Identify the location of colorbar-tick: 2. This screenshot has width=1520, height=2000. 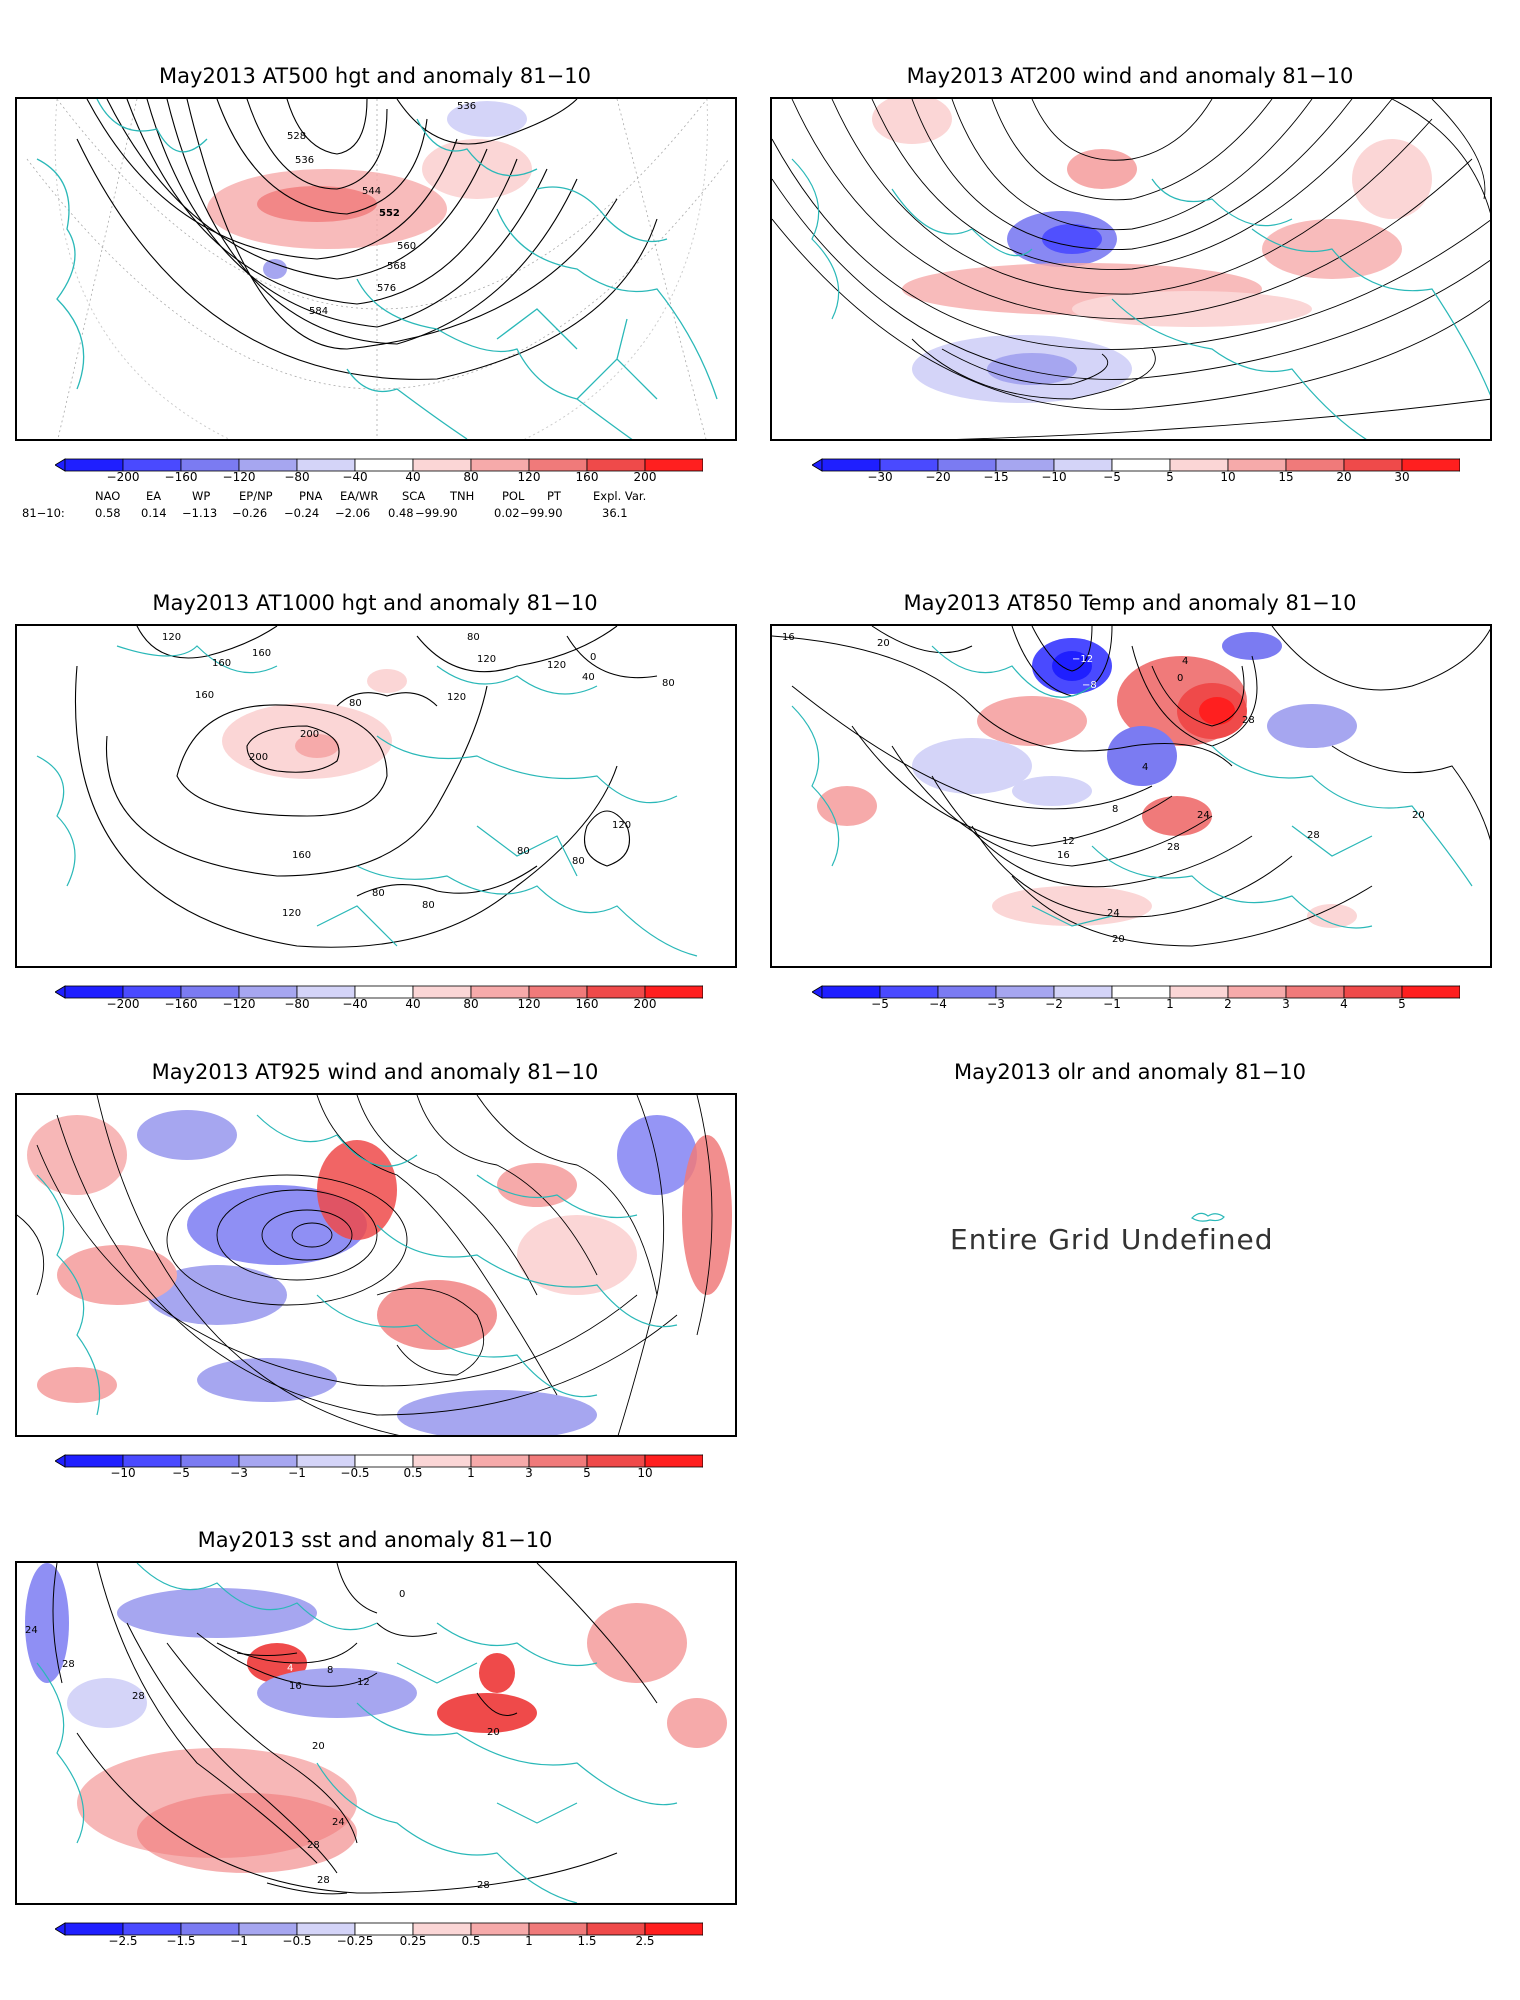
(1228, 1004).